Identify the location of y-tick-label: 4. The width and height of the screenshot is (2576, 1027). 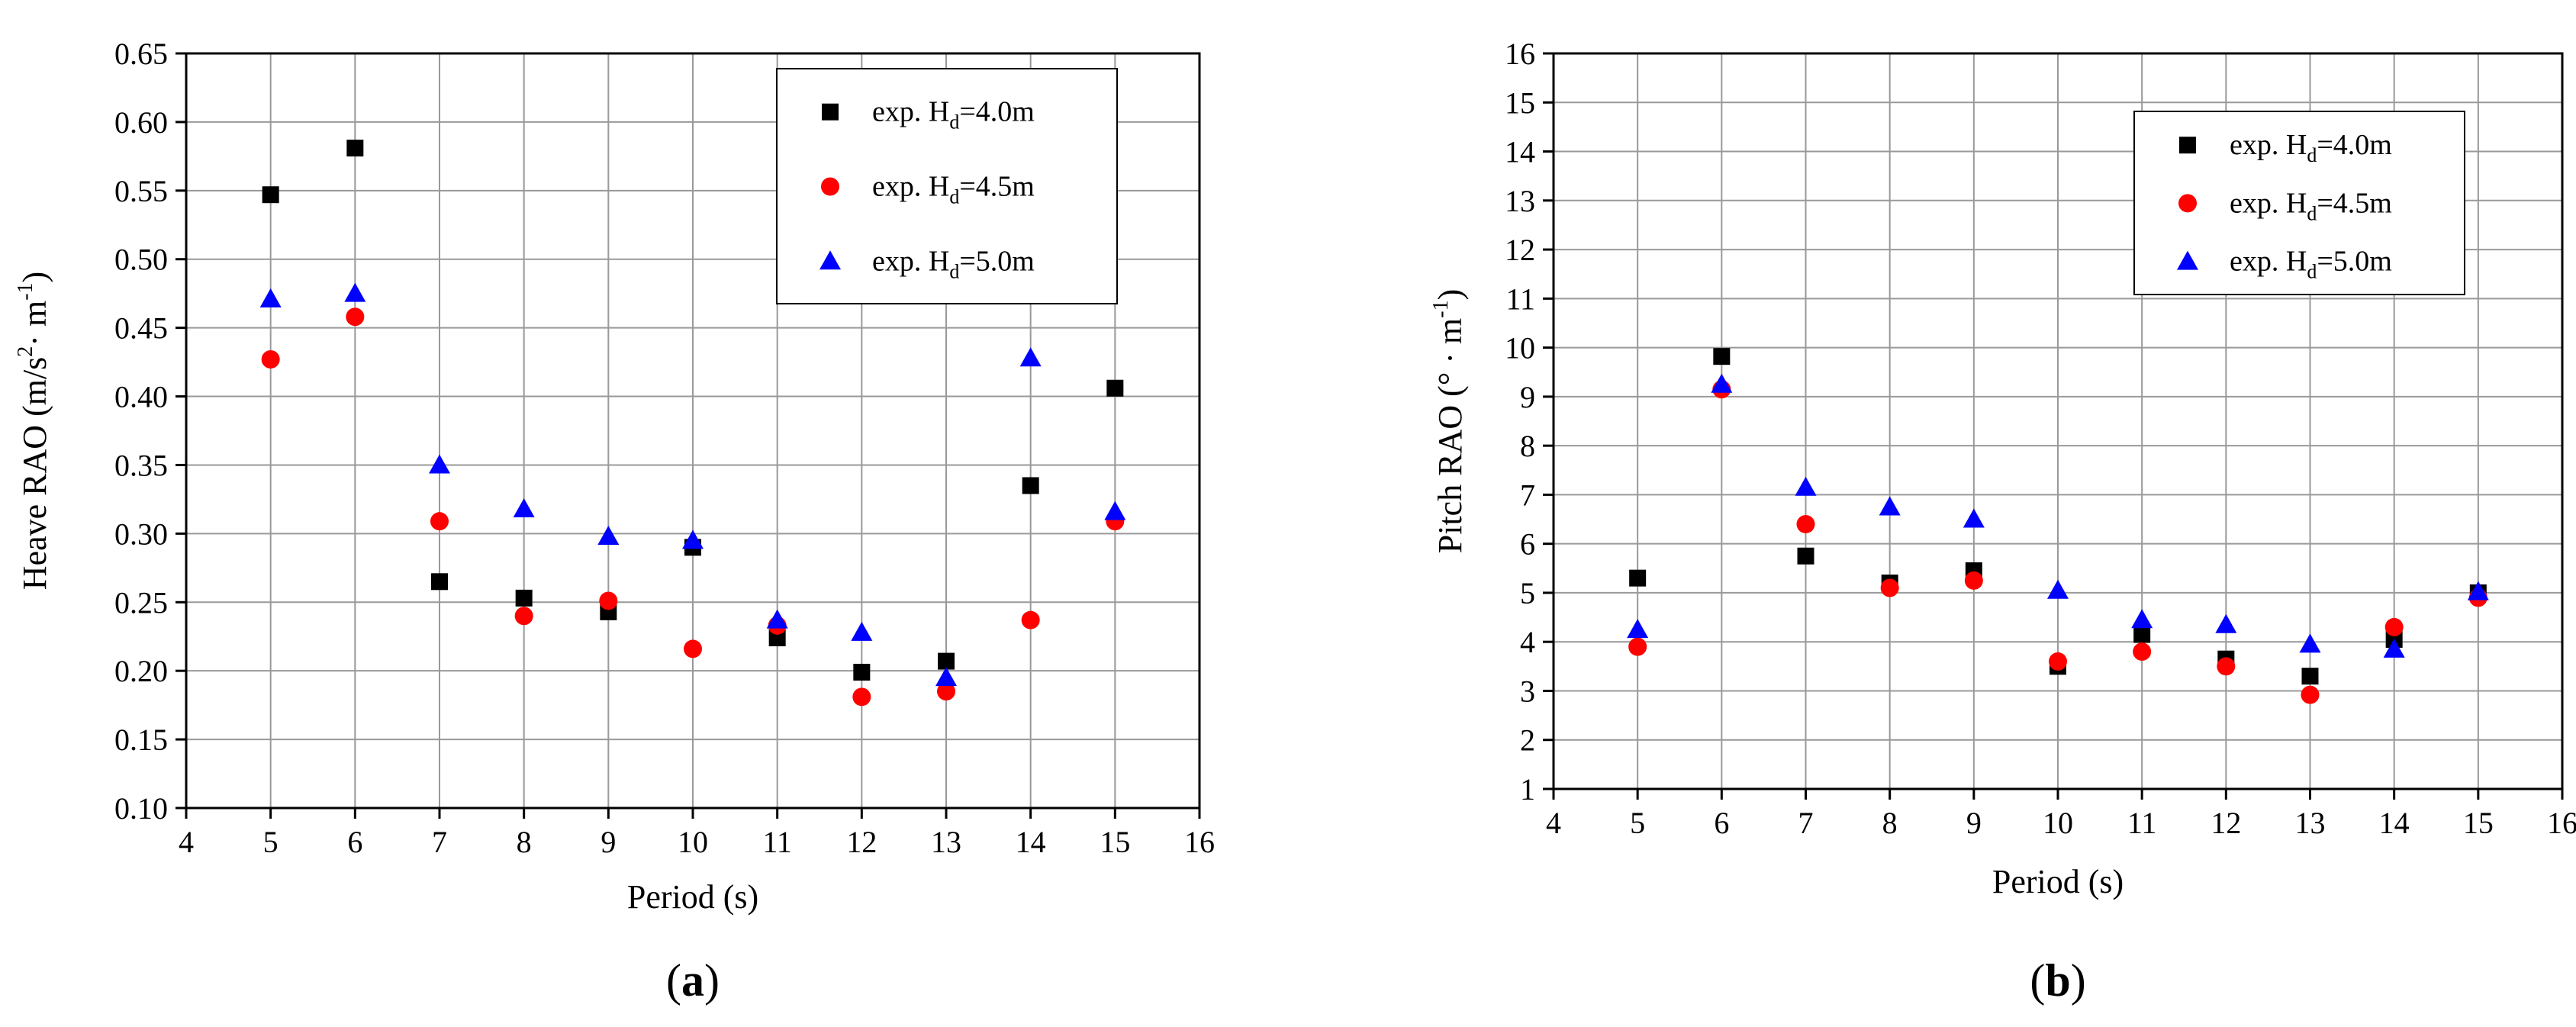
(1527, 642).